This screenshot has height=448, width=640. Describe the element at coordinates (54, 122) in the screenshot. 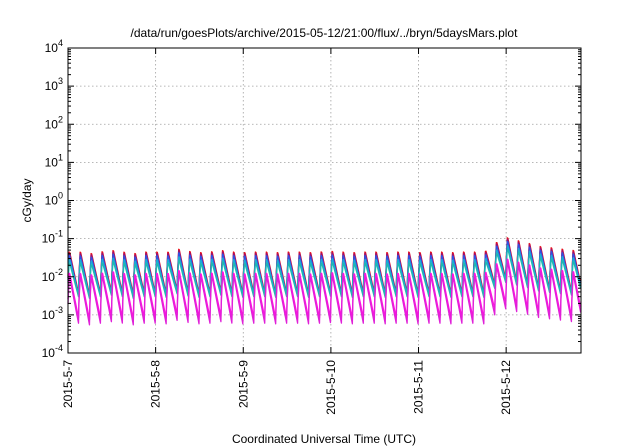

I see `y-tick-label: 10²` at that location.